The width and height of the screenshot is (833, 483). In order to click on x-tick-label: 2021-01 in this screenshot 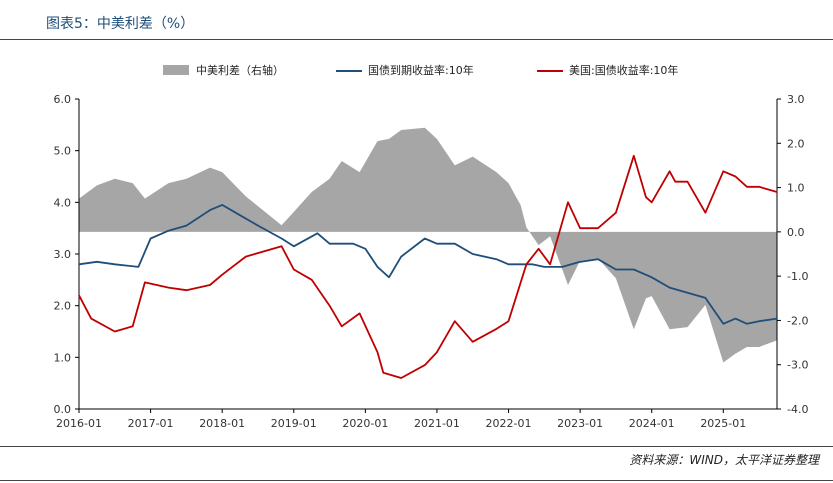, I will do `click(437, 423)`.